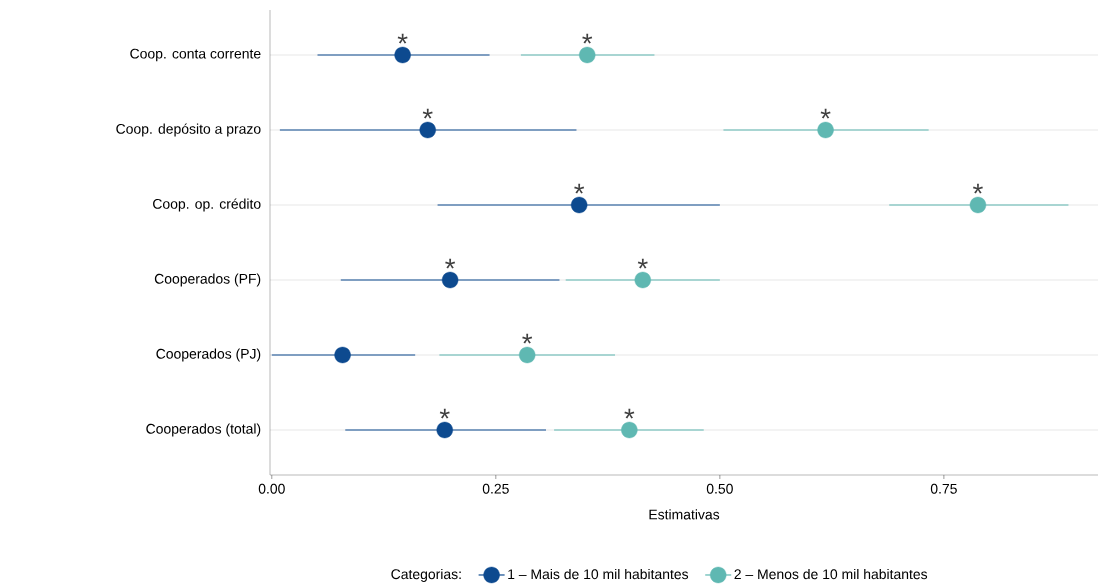  What do you see at coordinates (831, 574) in the screenshot?
I see `legend-label: 2 – Menos de 10 mil habitantes` at bounding box center [831, 574].